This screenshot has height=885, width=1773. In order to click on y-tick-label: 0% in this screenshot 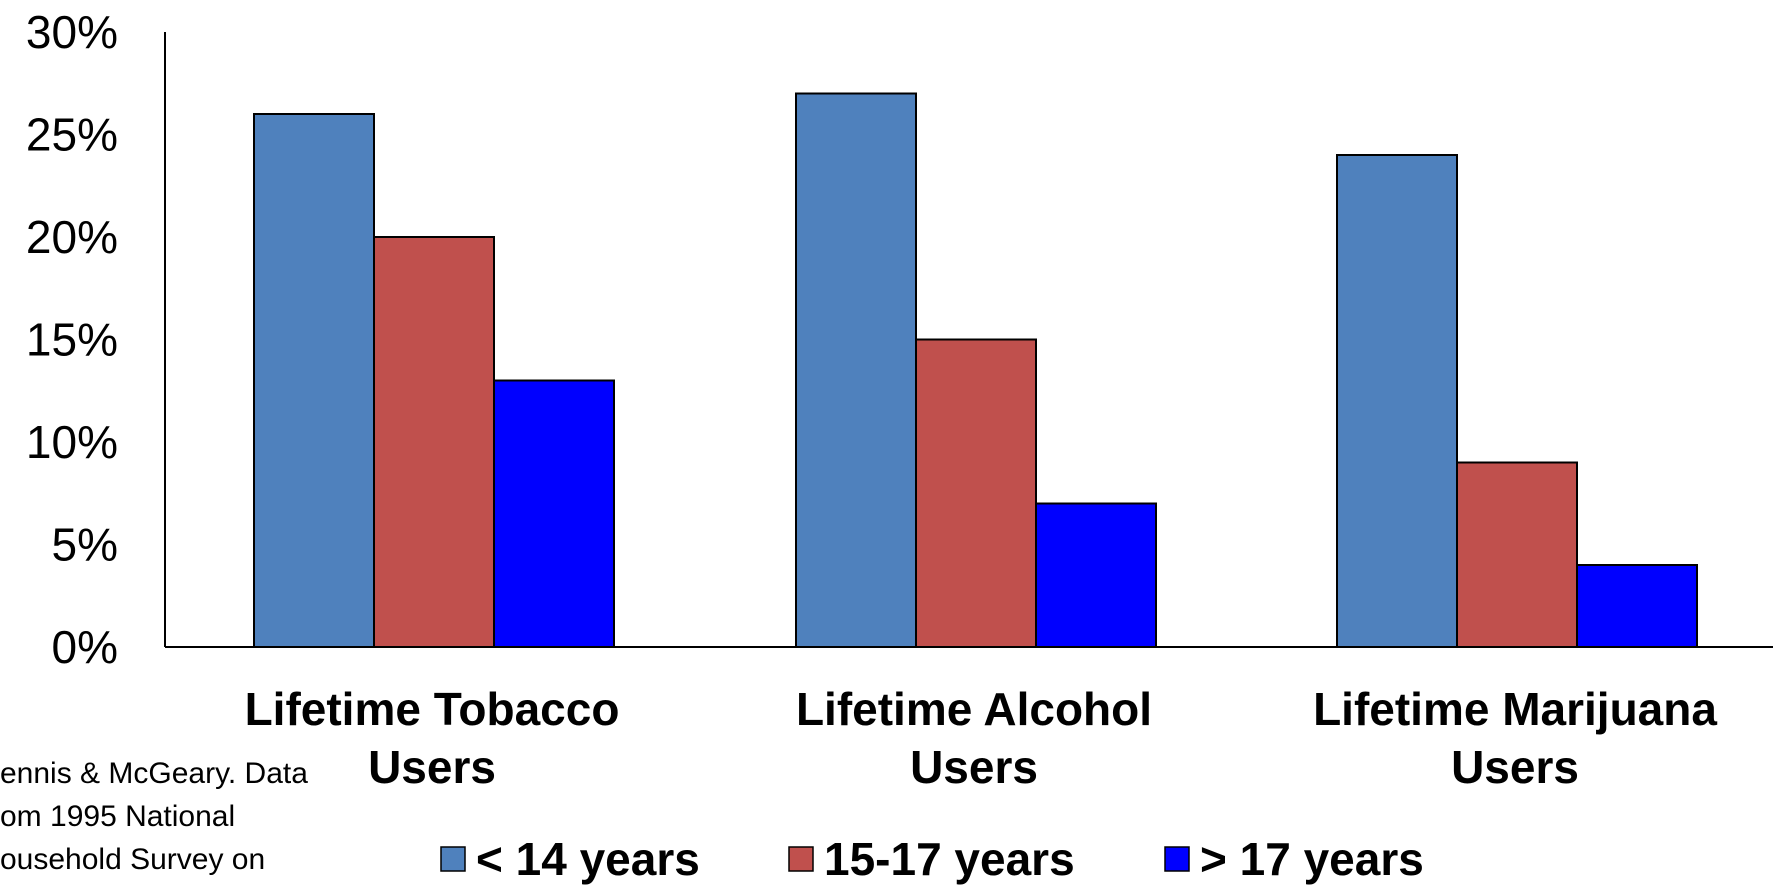, I will do `click(85, 647)`.